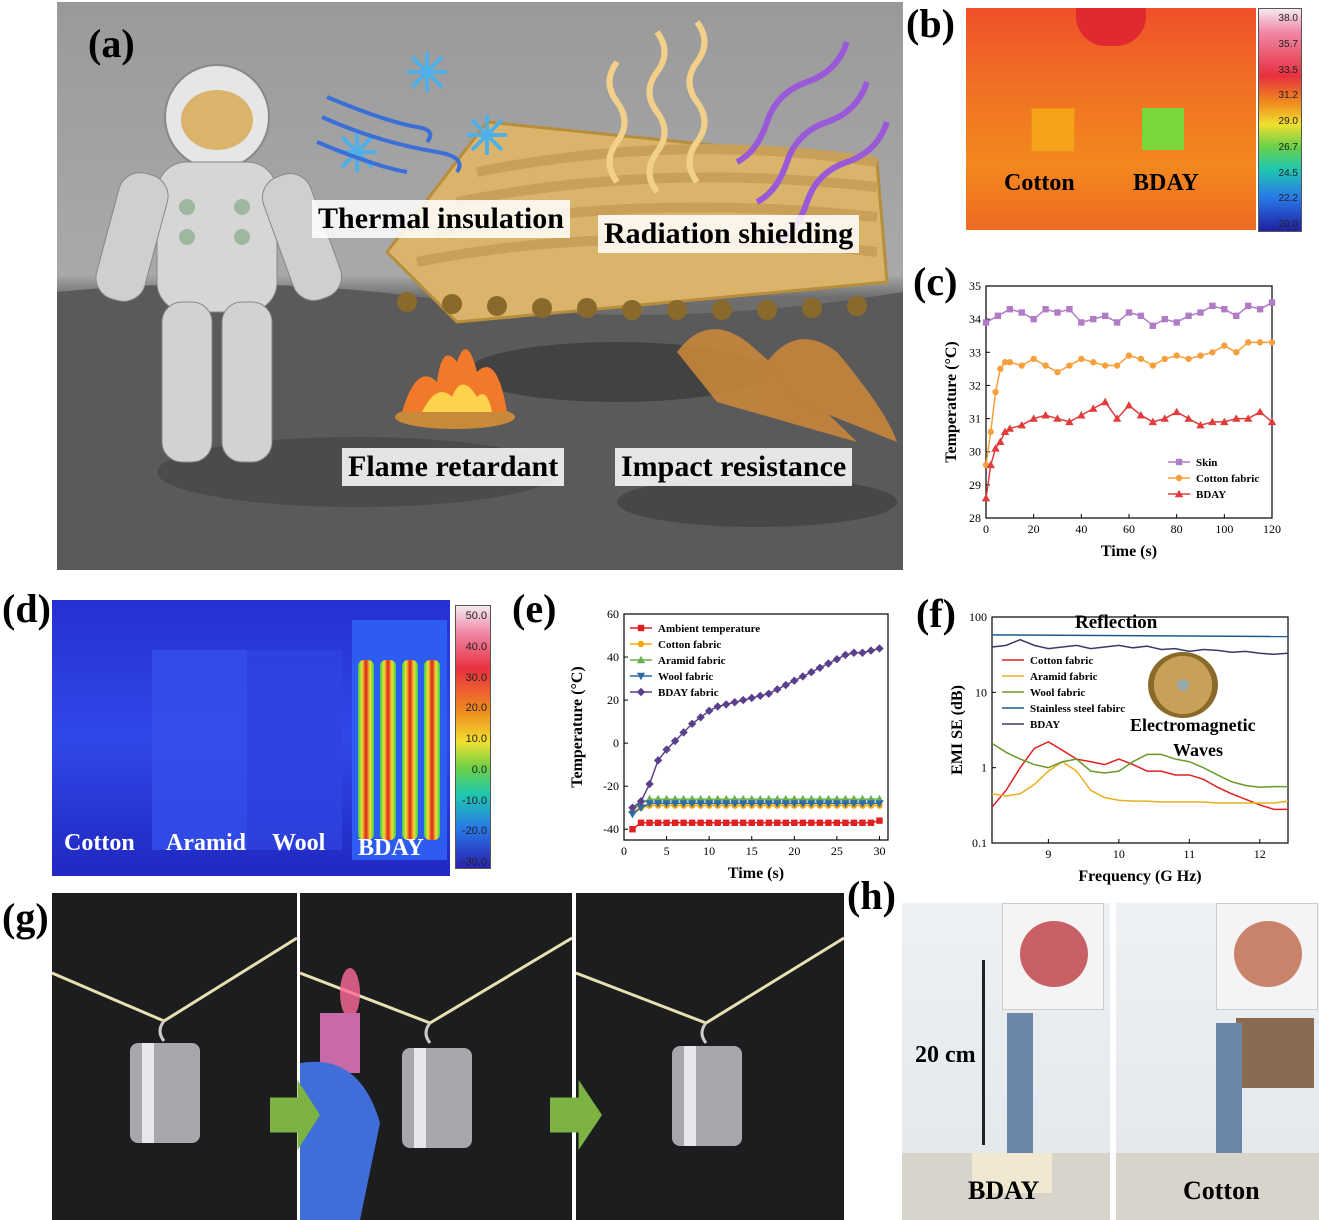 This screenshot has height=1220, width=1319. I want to click on x-tick-label: 10, so click(709, 851).